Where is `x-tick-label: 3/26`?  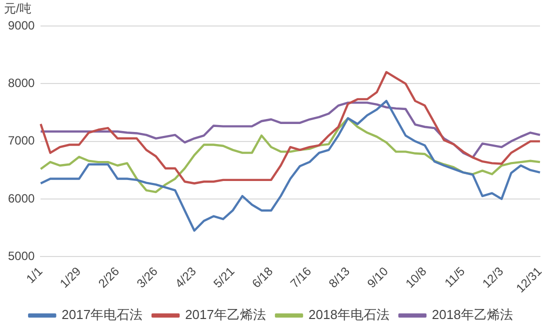 x-tick-label: 3/26 is located at coordinates (147, 277).